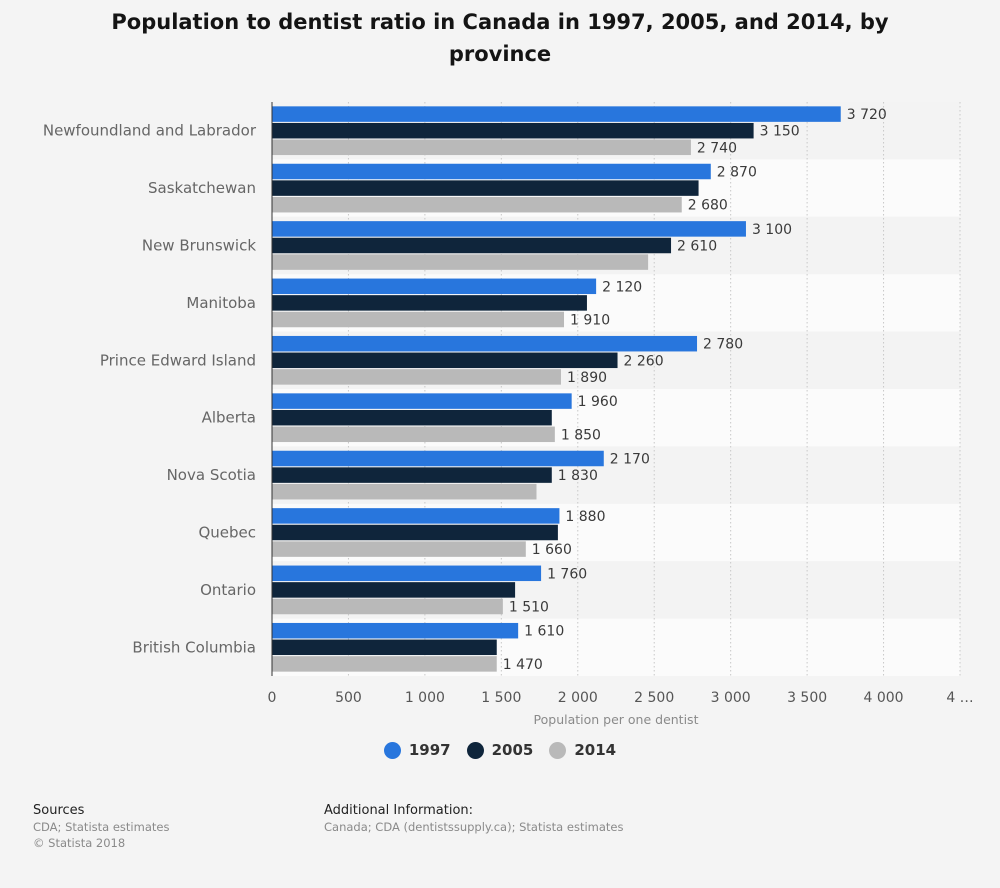 This screenshot has height=888, width=1000. Describe the element at coordinates (654, 698) in the screenshot. I see `x-tick-label: 2 500` at that location.